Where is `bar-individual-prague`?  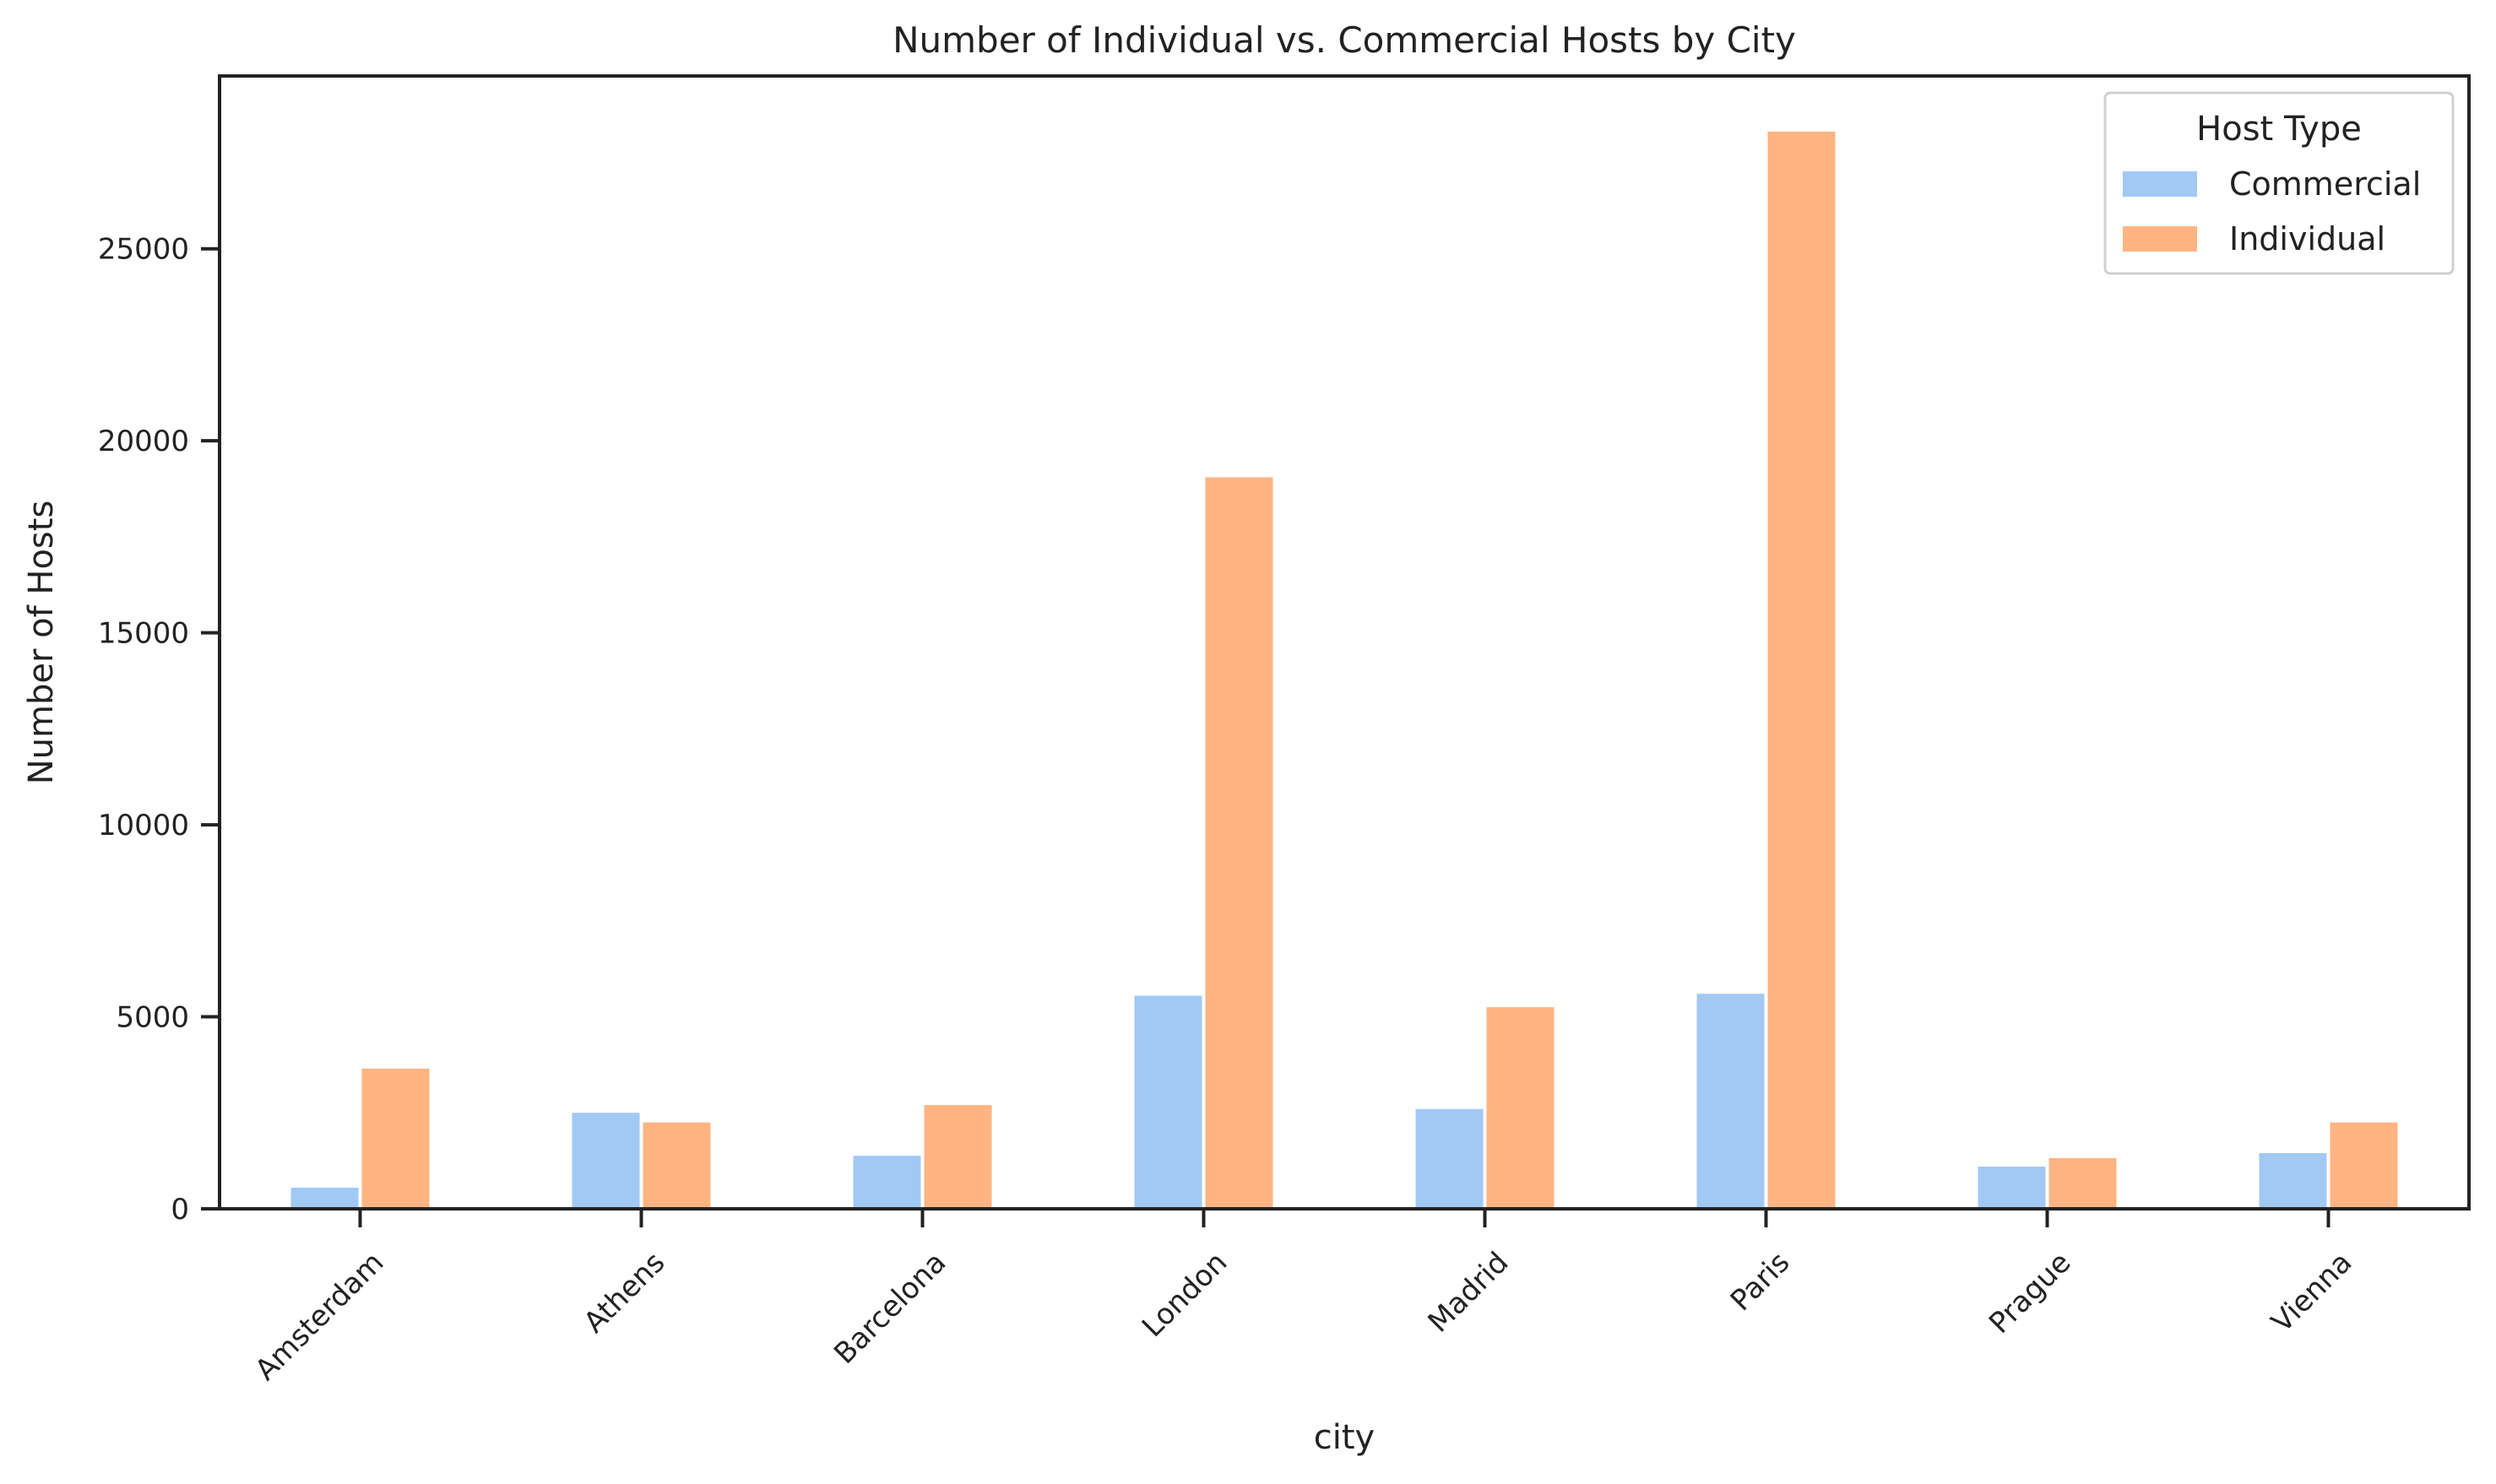
bar-individual-prague is located at coordinates (2082, 1183).